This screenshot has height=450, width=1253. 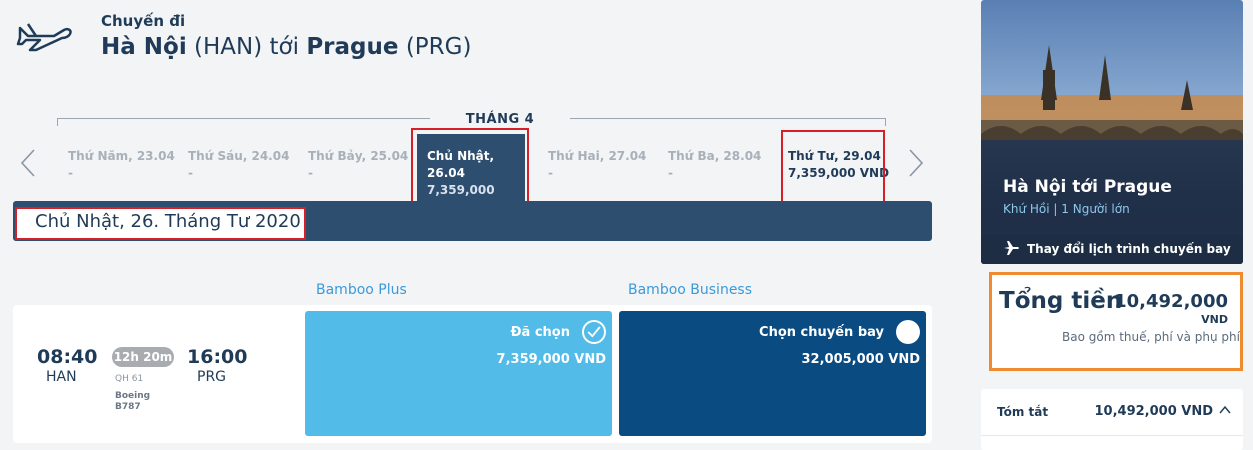 I want to click on origin-city: Hà Nội, so click(x=144, y=47).